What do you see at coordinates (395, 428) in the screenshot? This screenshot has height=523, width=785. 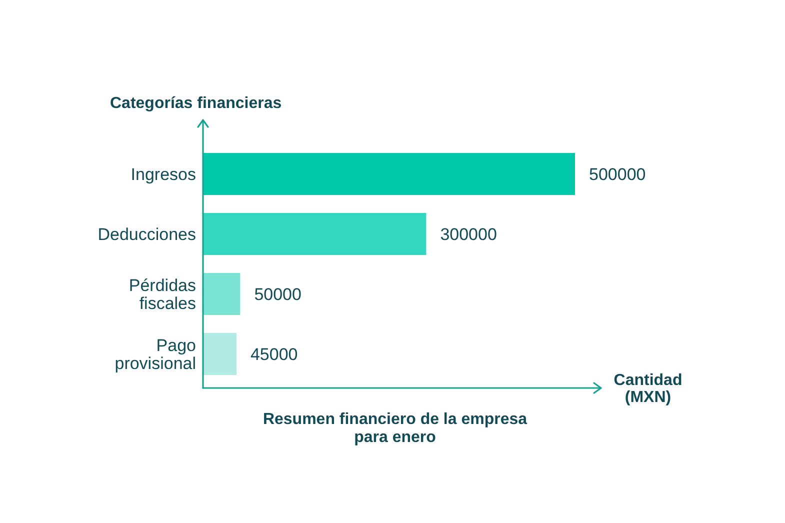 I see `text: Resumen financiero de la empresa para enero` at bounding box center [395, 428].